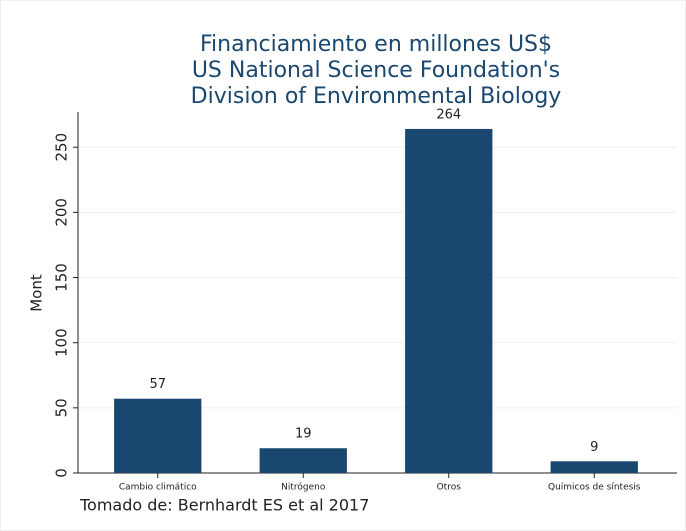  I want to click on value-label: 9, so click(594, 447).